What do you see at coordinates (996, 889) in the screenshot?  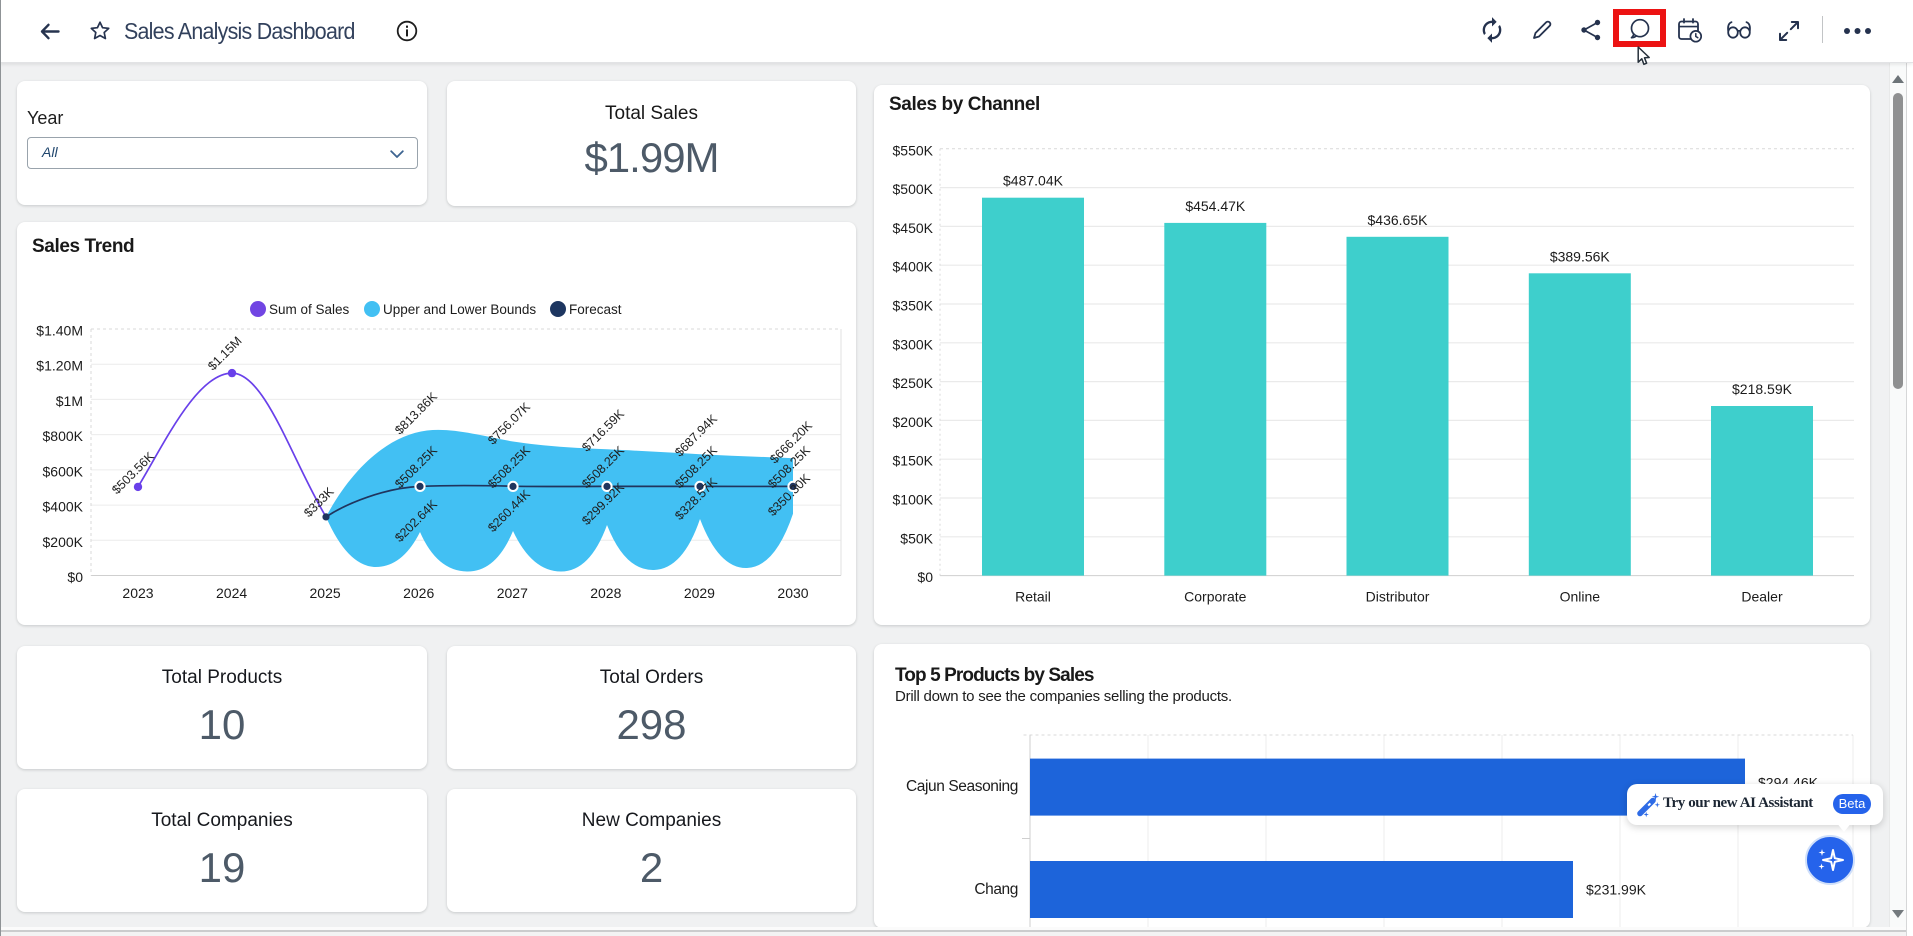 I see `svg-text: Chang` at bounding box center [996, 889].